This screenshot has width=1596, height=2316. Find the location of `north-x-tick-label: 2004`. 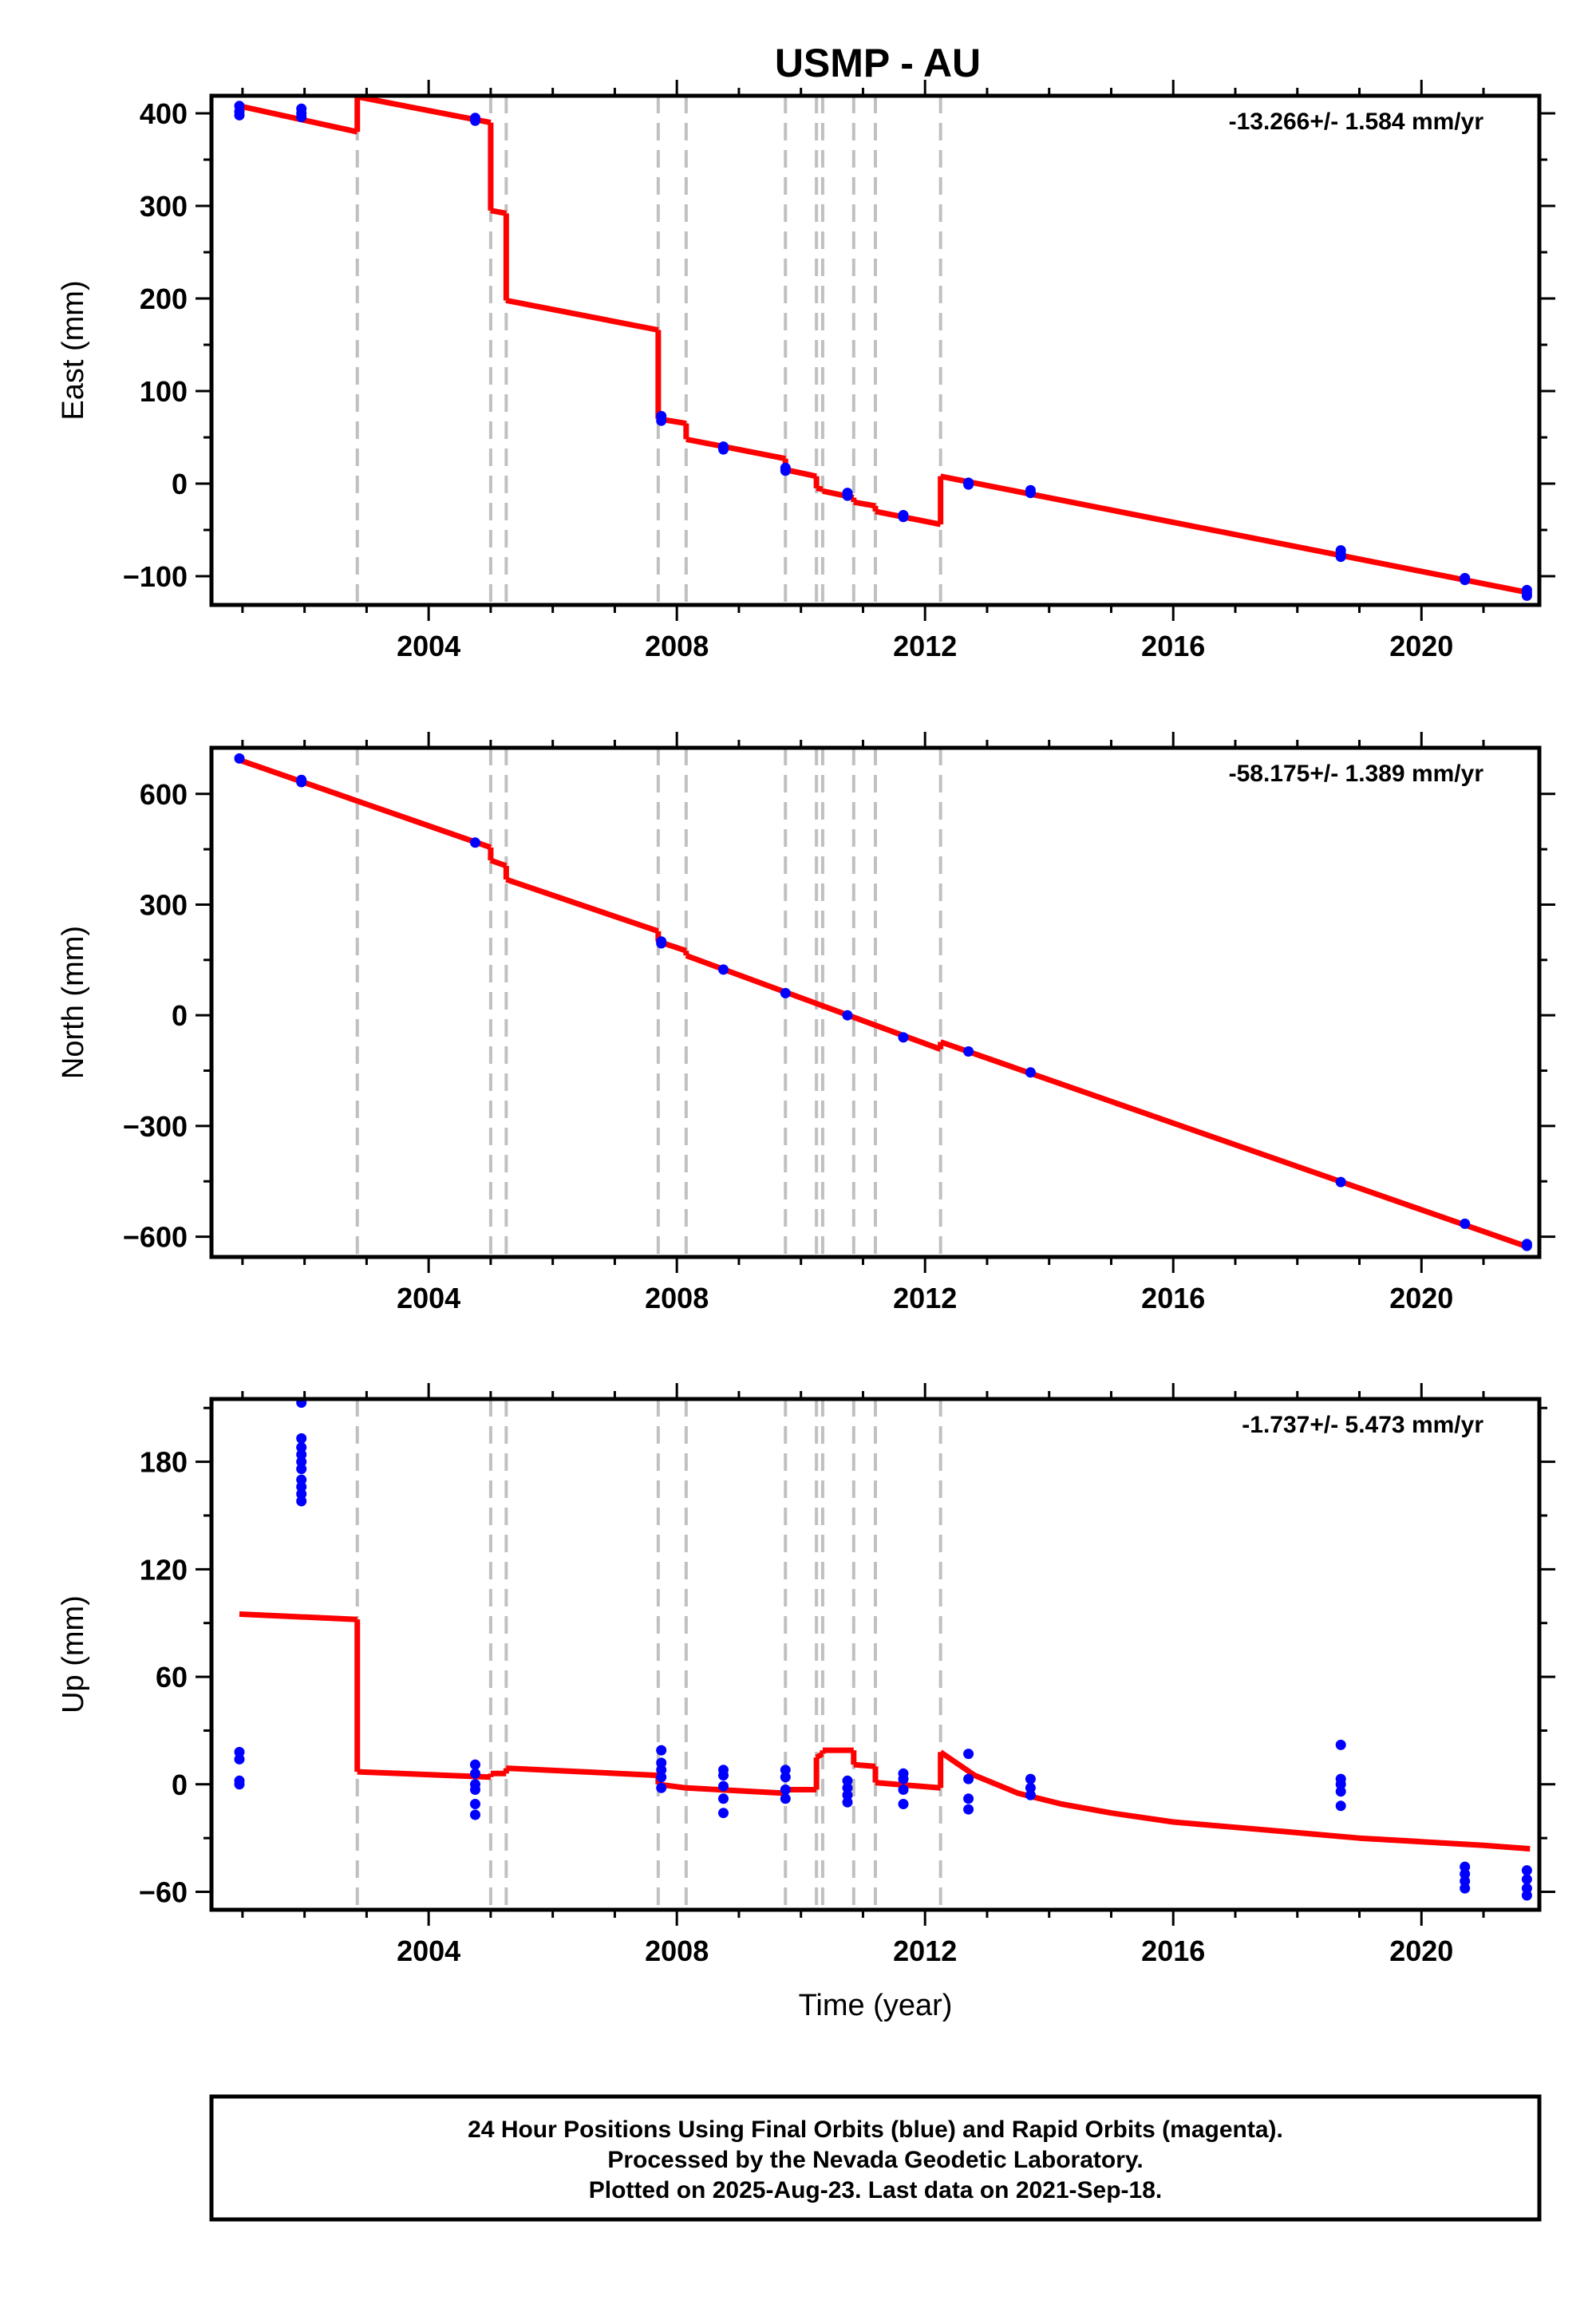

north-x-tick-label: 2004 is located at coordinates (429, 1298).